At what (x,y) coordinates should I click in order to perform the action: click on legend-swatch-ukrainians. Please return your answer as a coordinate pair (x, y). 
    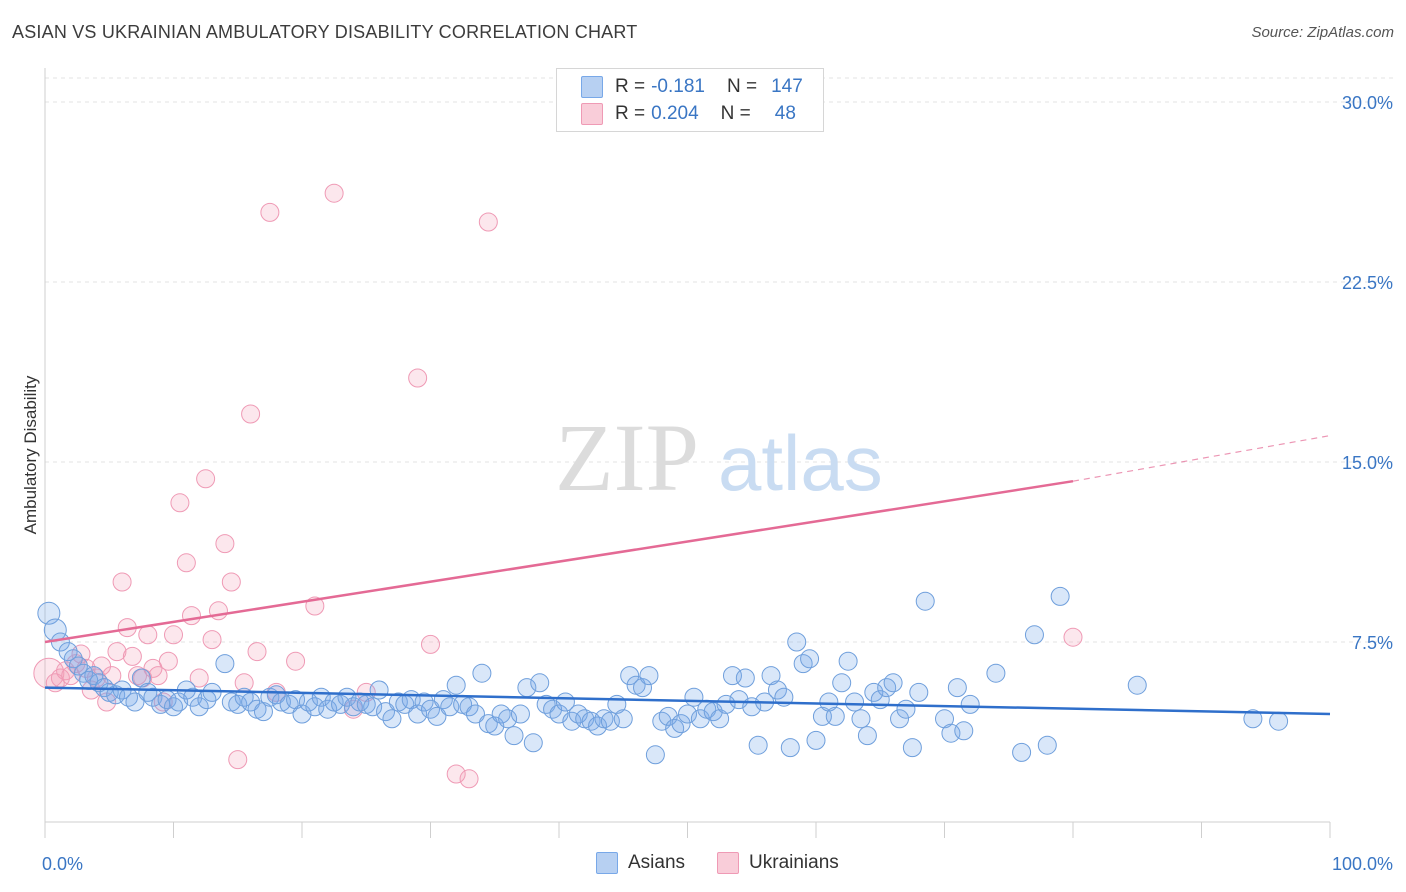
    Looking at the image, I should click on (592, 114).